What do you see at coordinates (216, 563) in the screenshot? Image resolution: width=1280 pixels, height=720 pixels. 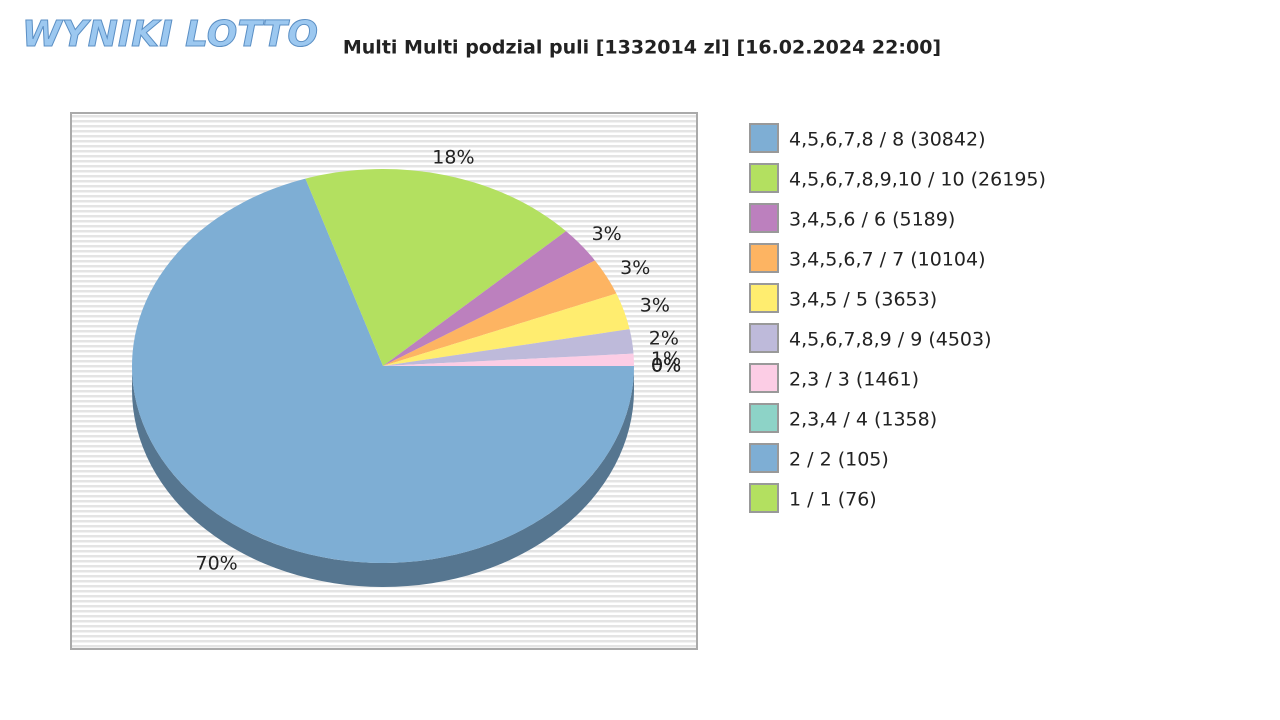 I see `slice-label: 70%` at bounding box center [216, 563].